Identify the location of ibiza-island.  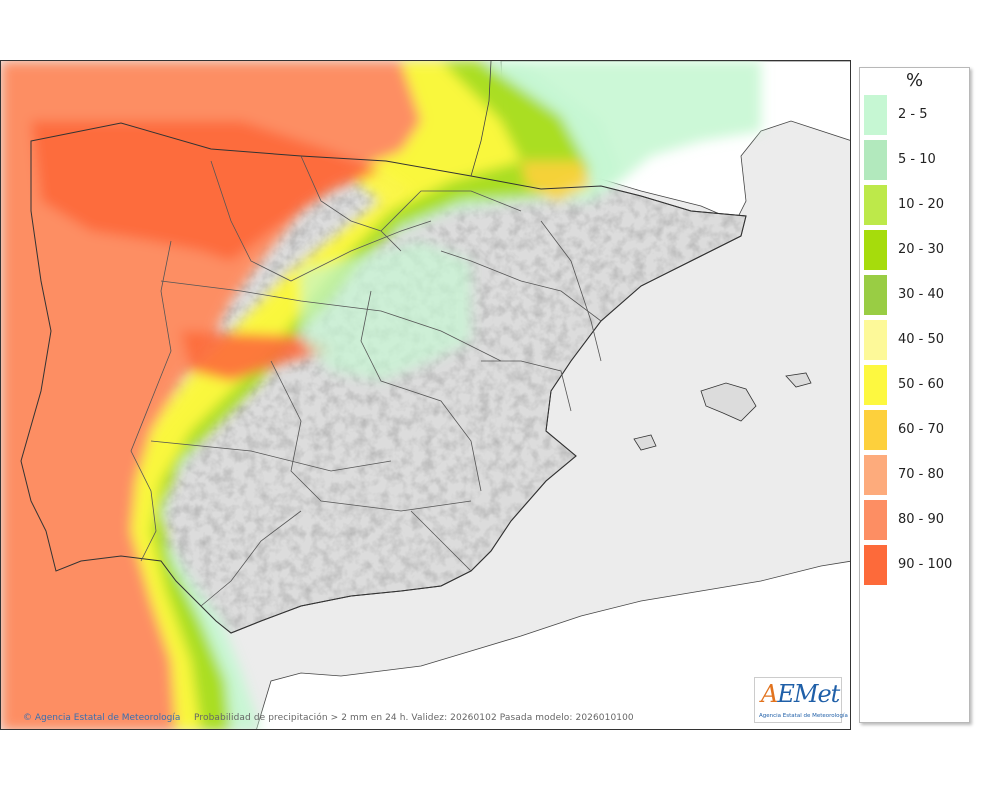
(645, 442).